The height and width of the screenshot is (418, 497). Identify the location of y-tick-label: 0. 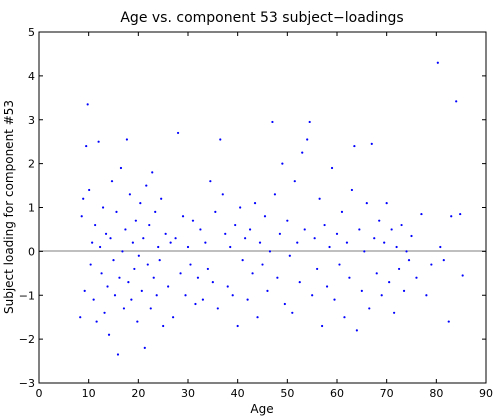
(31, 251).